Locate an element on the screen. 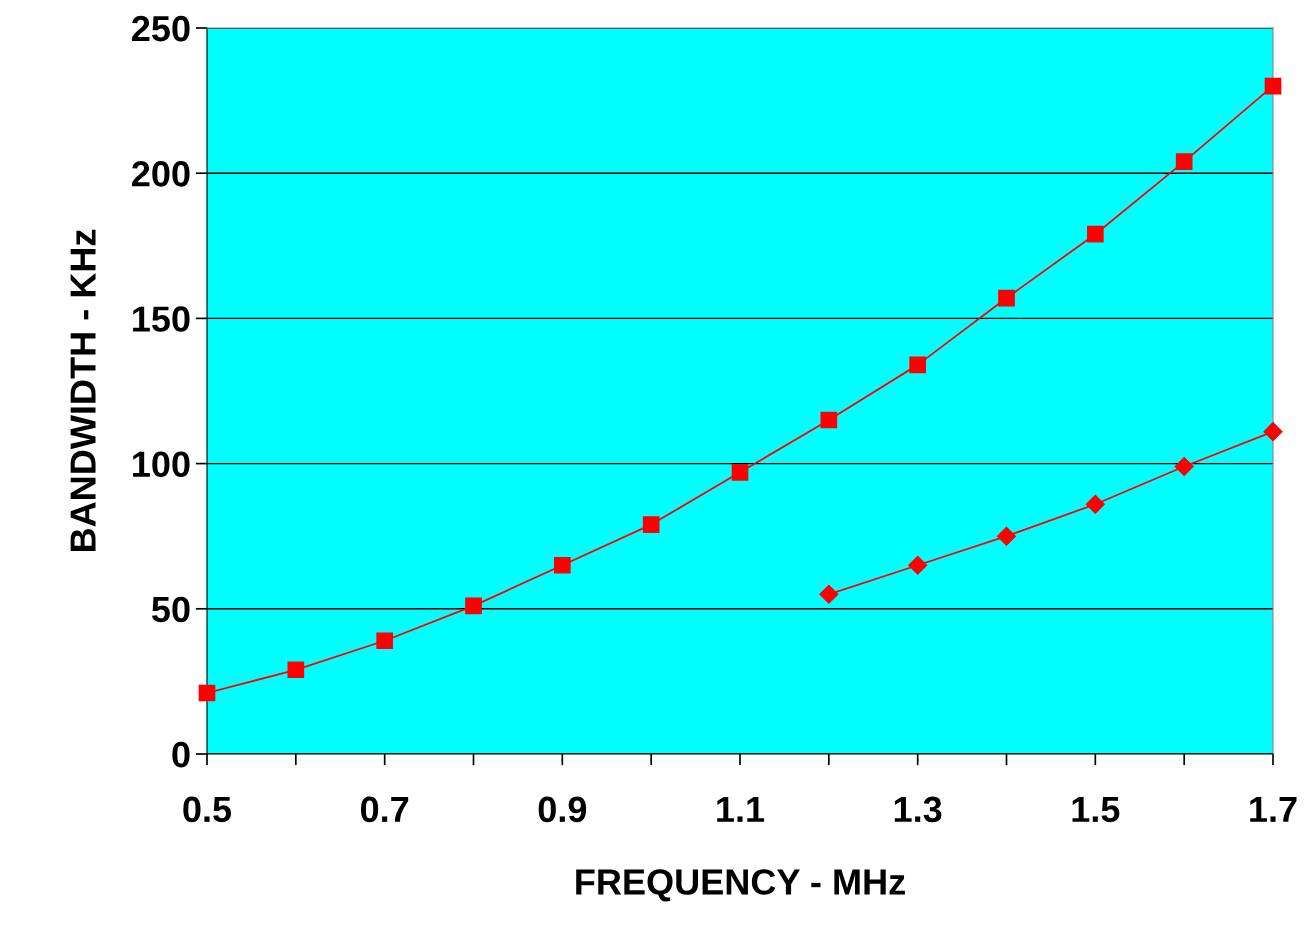 This screenshot has width=1310, height=935. x-tick-label: 1.5 is located at coordinates (1096, 809).